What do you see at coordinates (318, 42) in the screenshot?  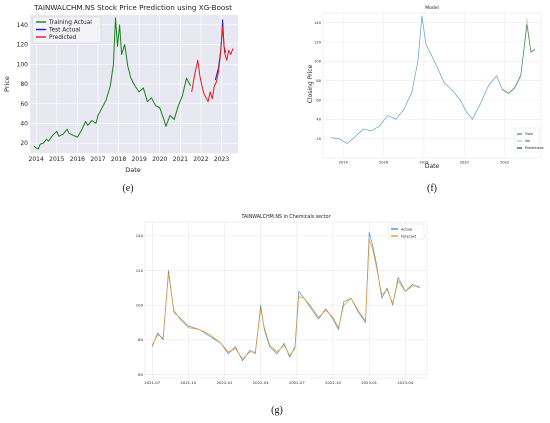 I see `chart-f-y-tick-label: 120` at bounding box center [318, 42].